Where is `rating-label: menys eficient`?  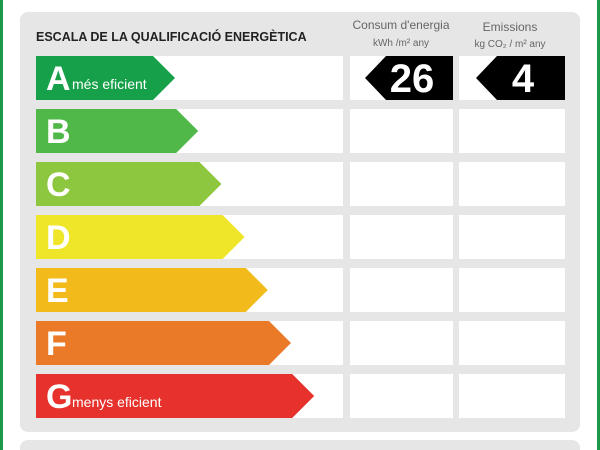
rating-label: menys eficient is located at coordinates (117, 402).